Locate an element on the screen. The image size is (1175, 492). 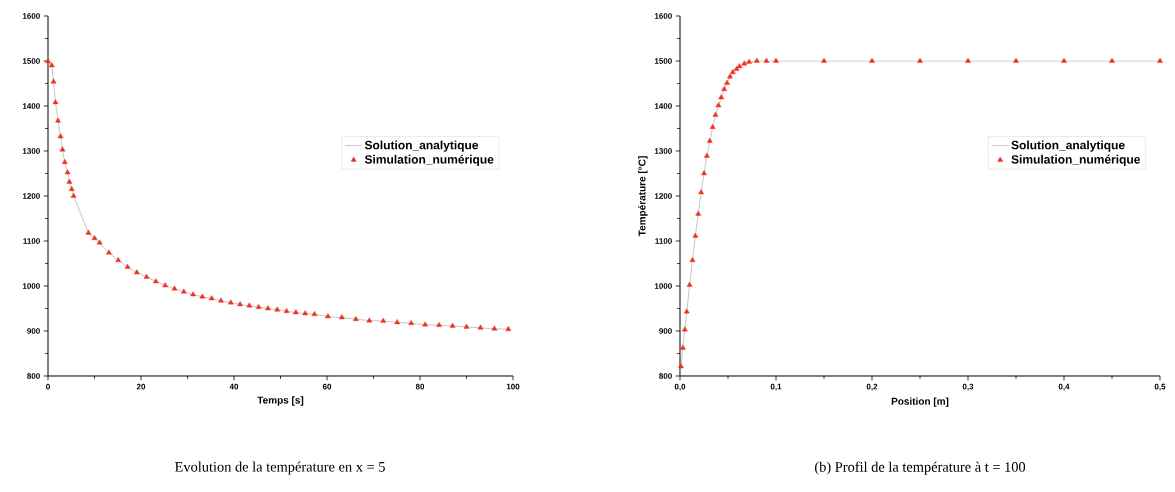
y-tick-label: 1000 is located at coordinates (663, 286).